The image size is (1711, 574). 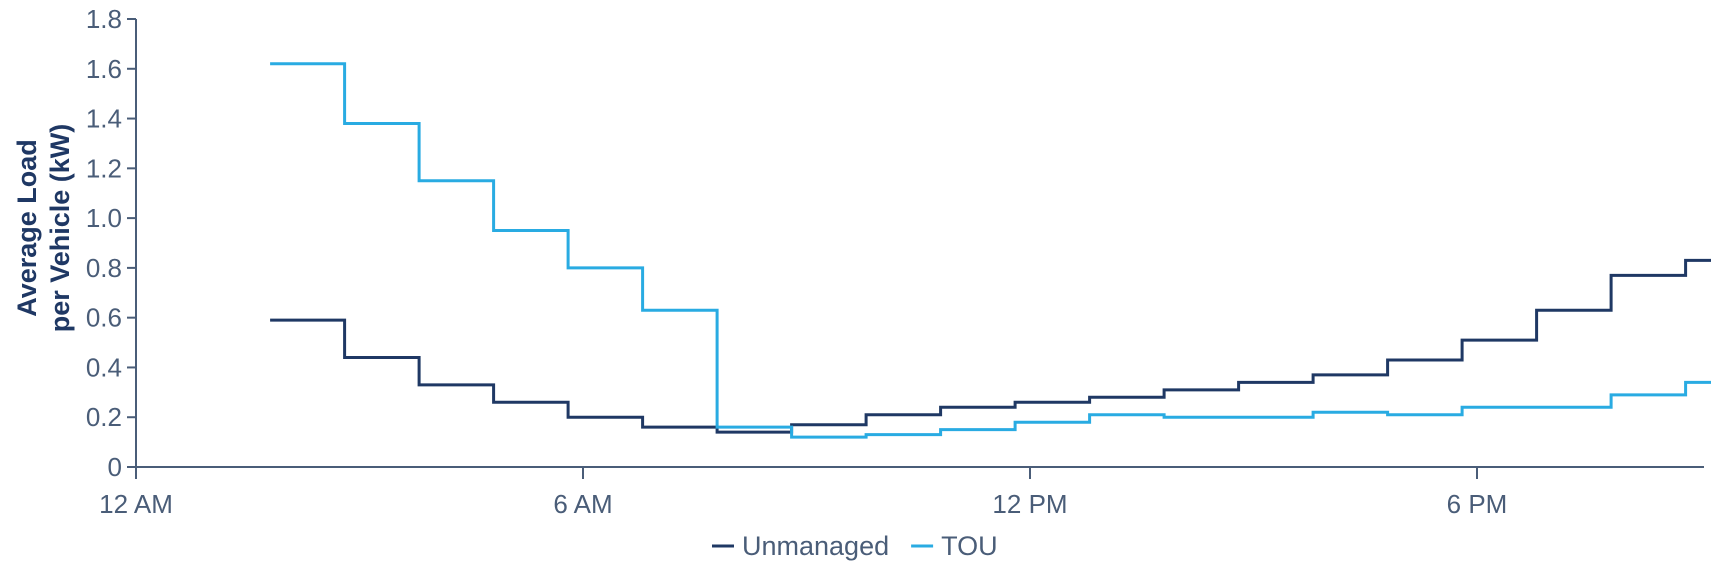 What do you see at coordinates (27, 228) in the screenshot?
I see `y-axis-title-line: Average Load` at bounding box center [27, 228].